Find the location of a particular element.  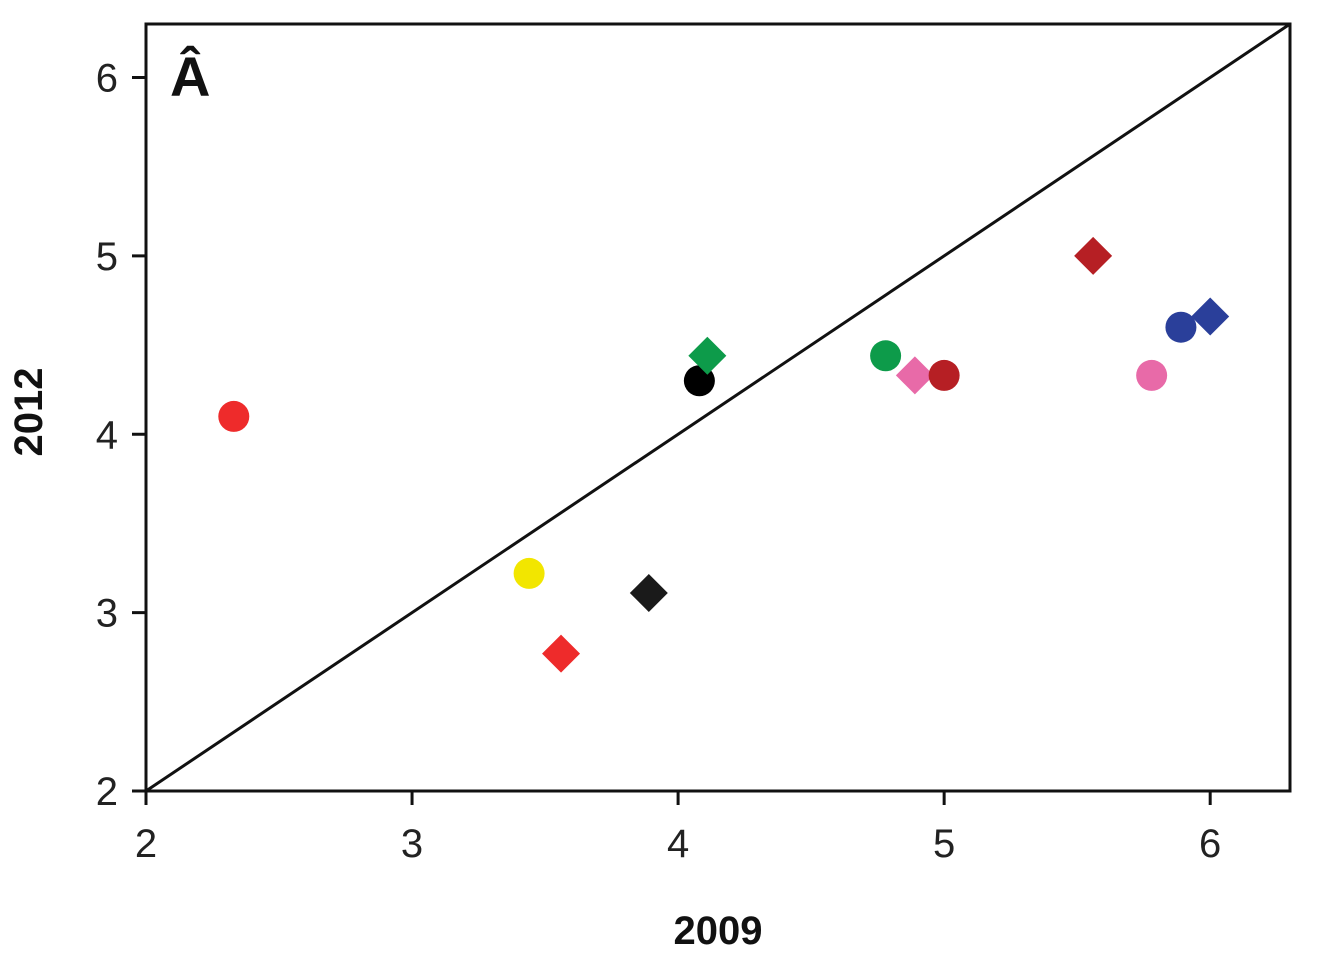

x-tick-label: 3 is located at coordinates (412, 844).